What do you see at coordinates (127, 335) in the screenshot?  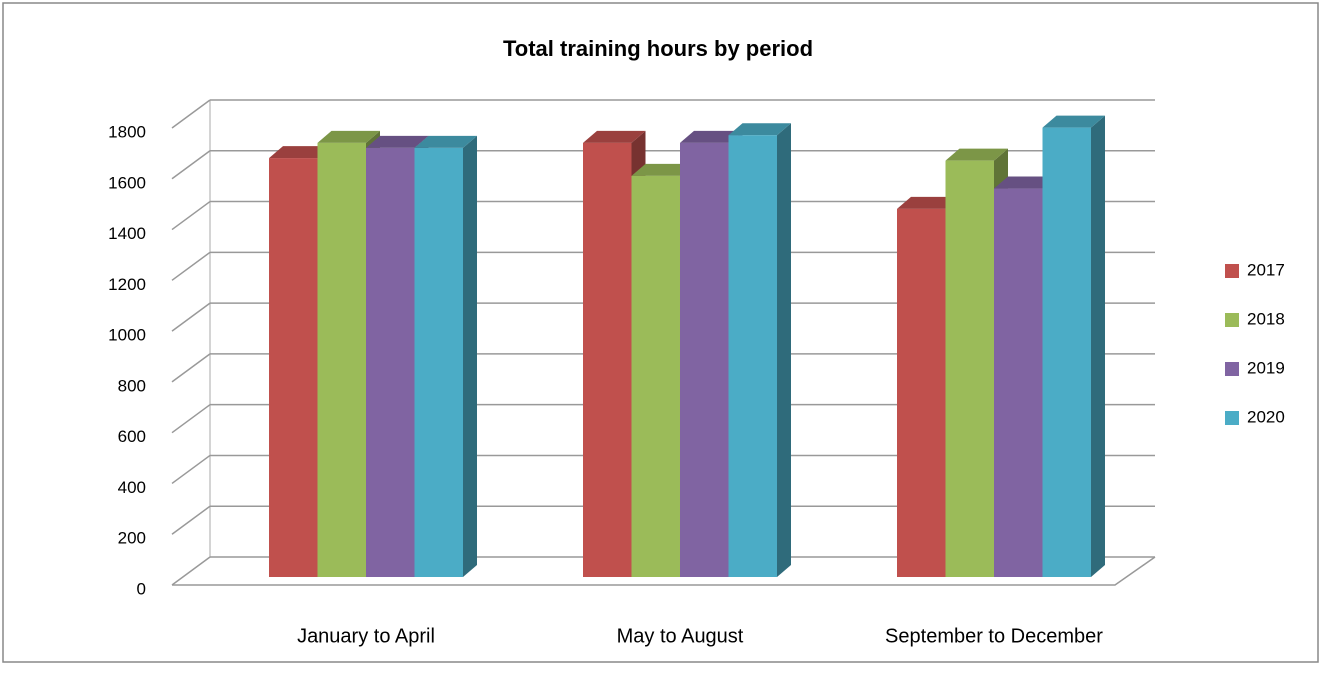 I see `y-tick-label: 1000` at bounding box center [127, 335].